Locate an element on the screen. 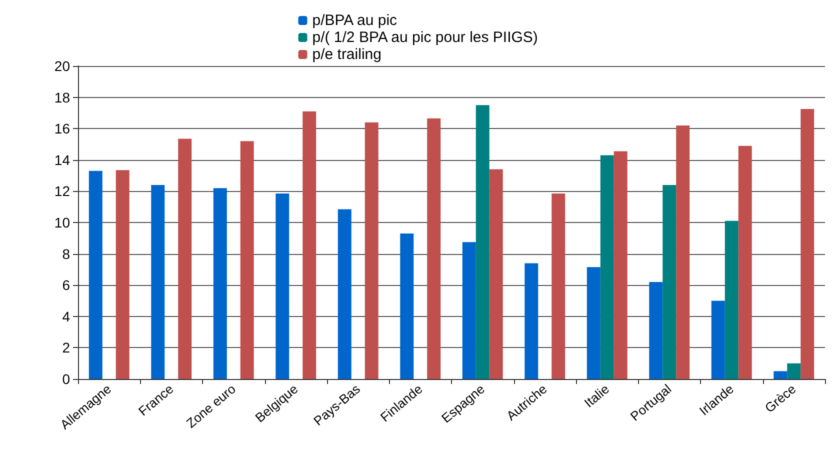 This screenshot has width=837, height=459. y-tick-label: 12 is located at coordinates (62, 191).